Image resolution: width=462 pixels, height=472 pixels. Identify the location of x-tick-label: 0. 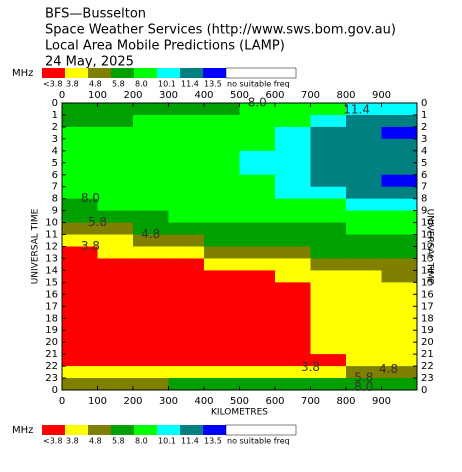
(62, 401).